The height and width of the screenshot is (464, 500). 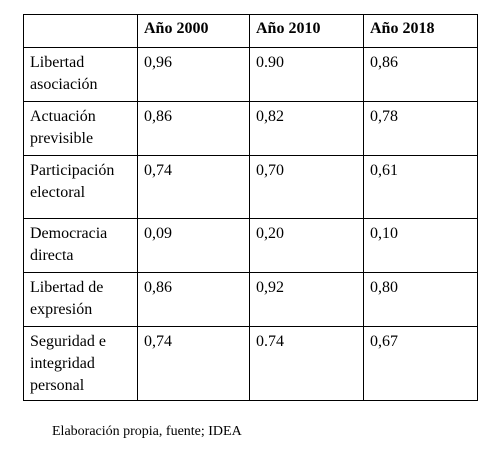 What do you see at coordinates (193, 245) in the screenshot?
I see `cell: 0,09` at bounding box center [193, 245].